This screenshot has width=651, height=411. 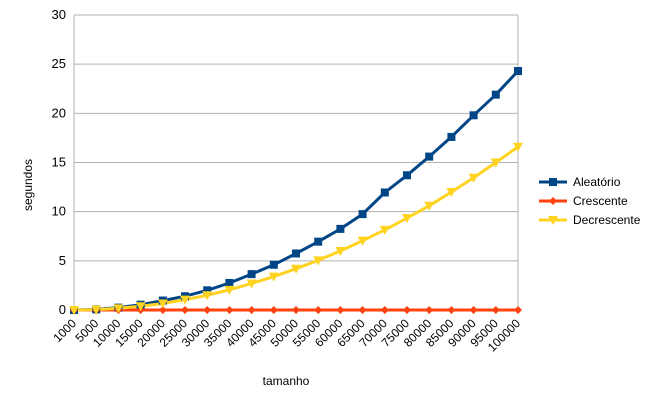 I want to click on legend: Aleatório Crescente Decrescente, so click(x=590, y=201).